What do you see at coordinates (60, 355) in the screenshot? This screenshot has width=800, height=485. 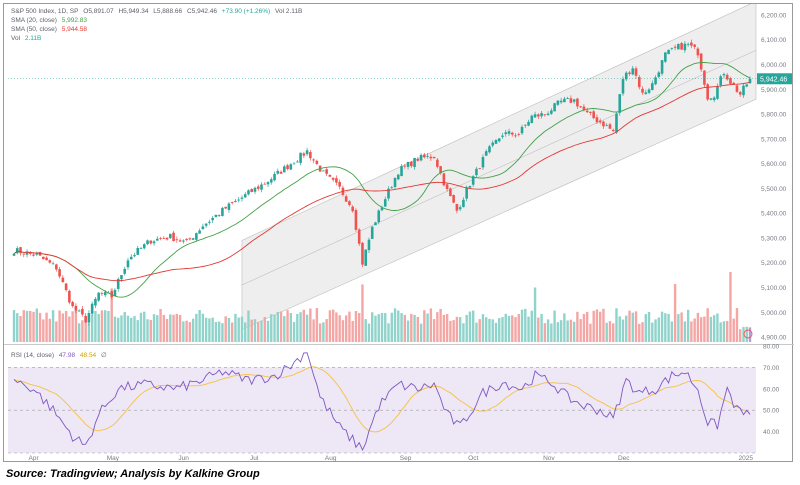 I see `rsi-legend: RSI (14, close) 47.98 48.54 ∅` at bounding box center [60, 355].